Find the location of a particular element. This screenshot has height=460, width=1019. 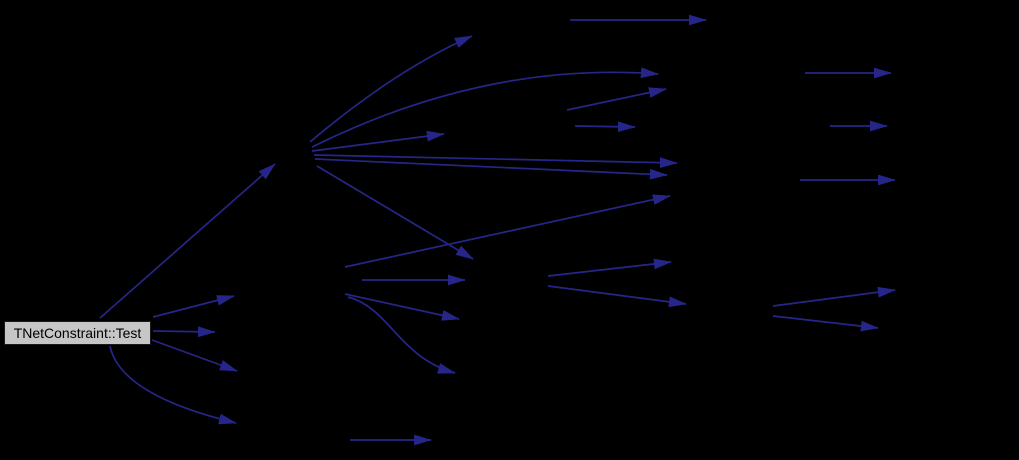

graph-node-tnetconstraint-test: TNetConstraint::Test is located at coordinates (77, 333).